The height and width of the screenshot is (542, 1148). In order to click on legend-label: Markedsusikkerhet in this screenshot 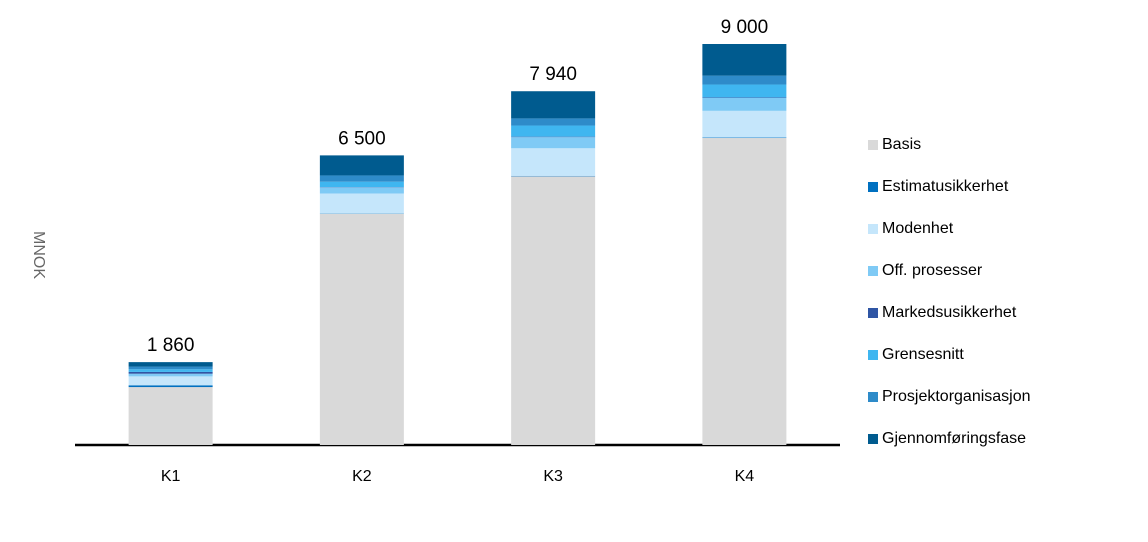, I will do `click(949, 312)`.